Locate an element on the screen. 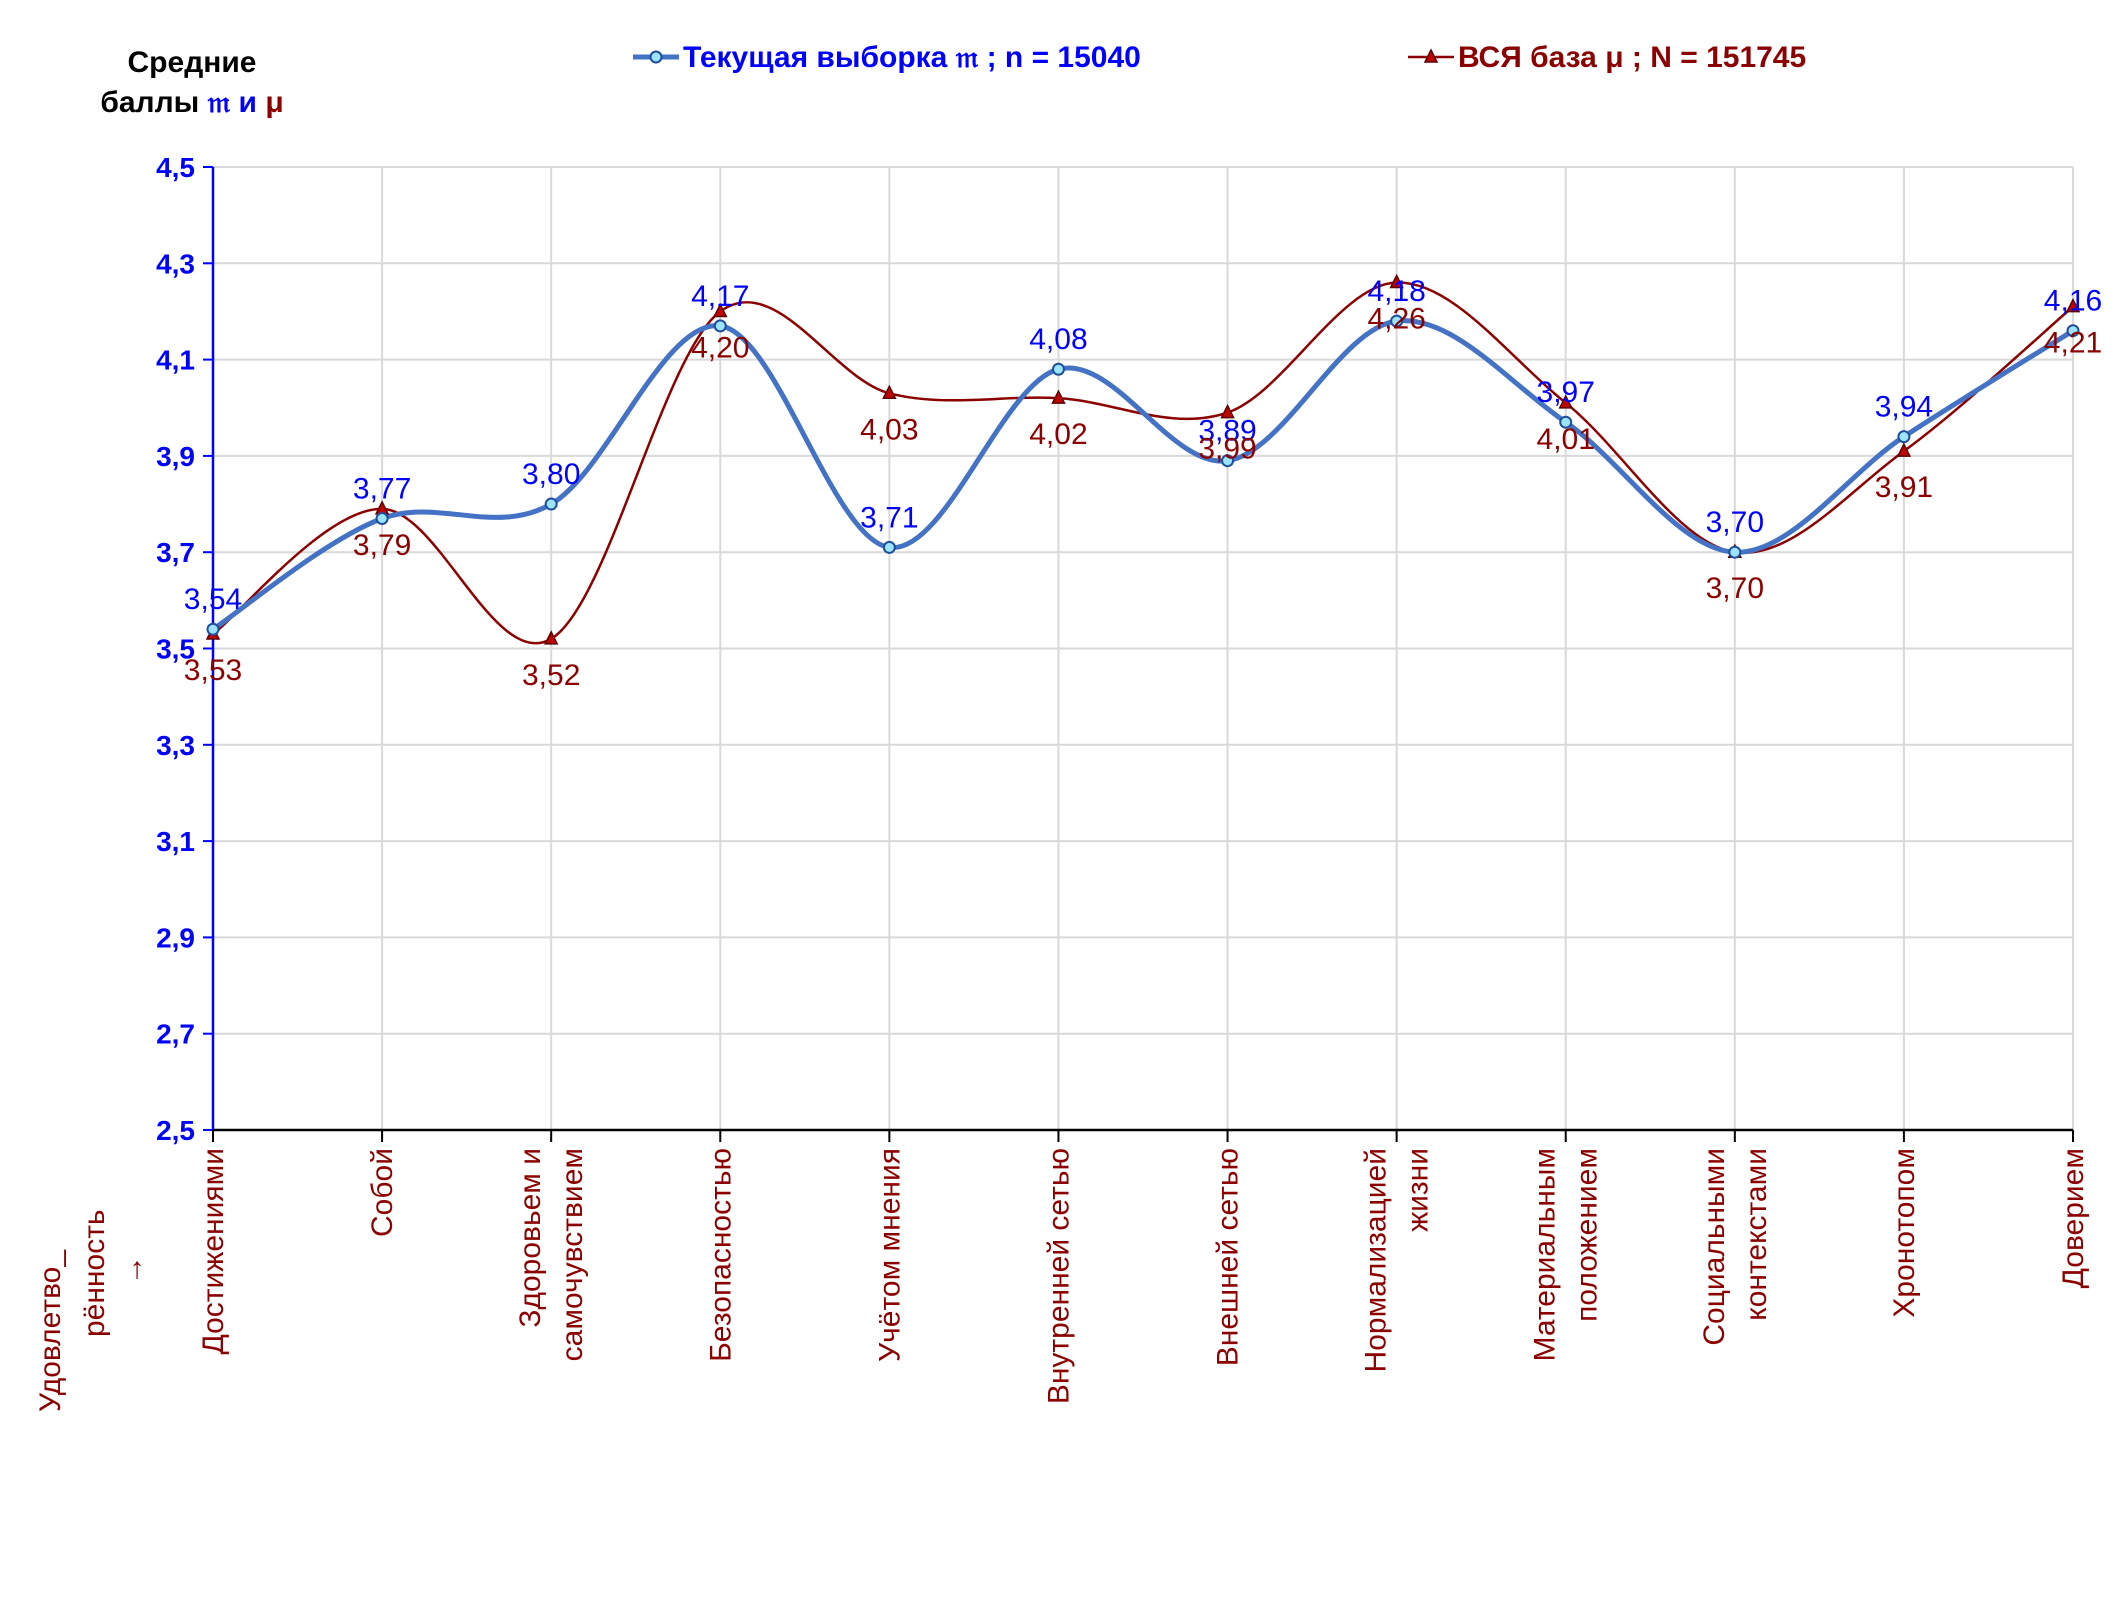 Image resolution: width=2126 pixels, height=1600 pixels. data-label-sample: 4,16 is located at coordinates (2073, 301).